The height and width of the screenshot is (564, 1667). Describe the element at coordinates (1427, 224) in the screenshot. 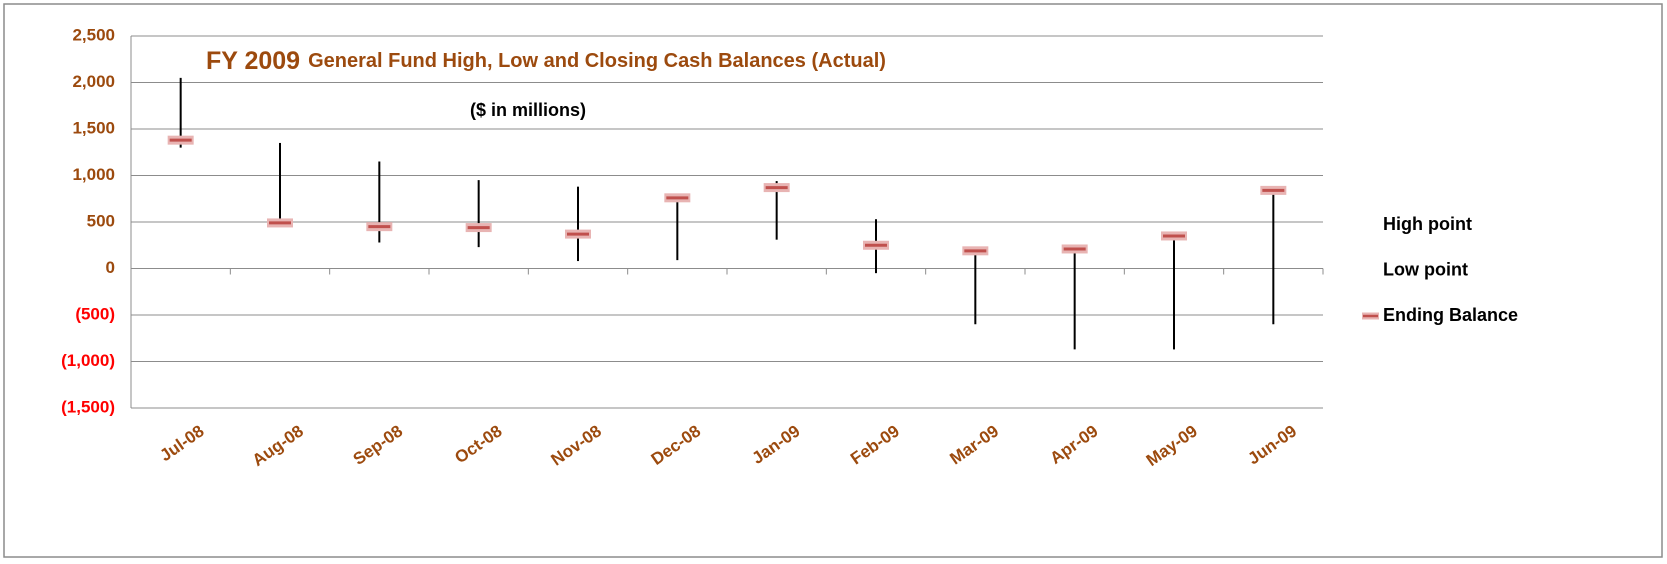

I see `legend-label: High point` at that location.